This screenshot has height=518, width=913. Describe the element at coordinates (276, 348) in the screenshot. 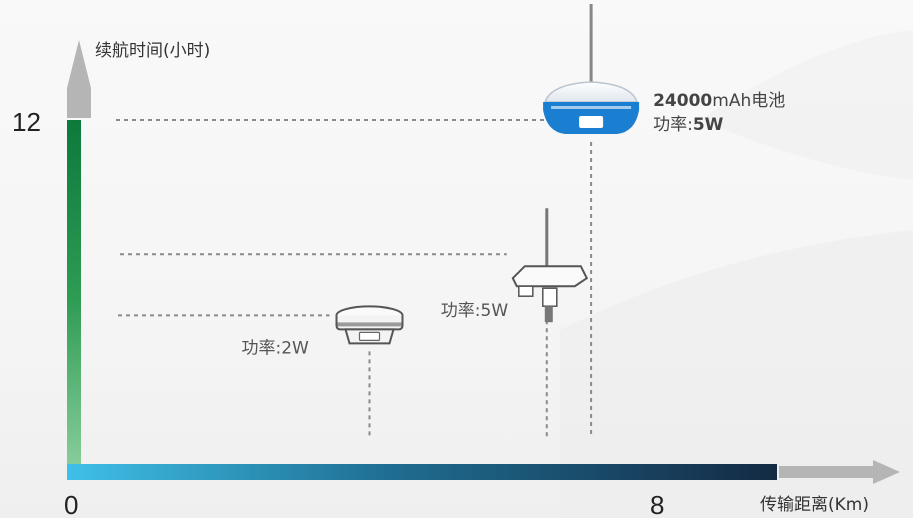

I see `point-1-power-label: 功率:2W` at that location.